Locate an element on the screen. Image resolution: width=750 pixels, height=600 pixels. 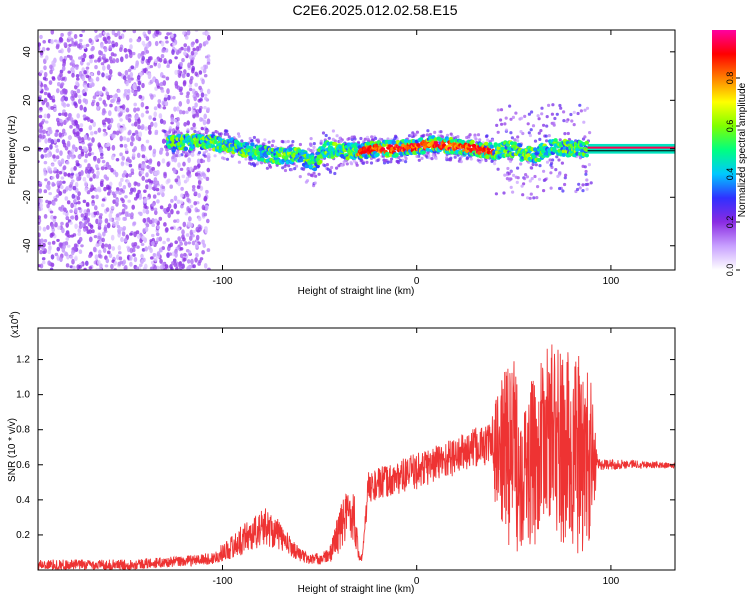
snr-y-tick-label: 0.4 is located at coordinates (23, 500).